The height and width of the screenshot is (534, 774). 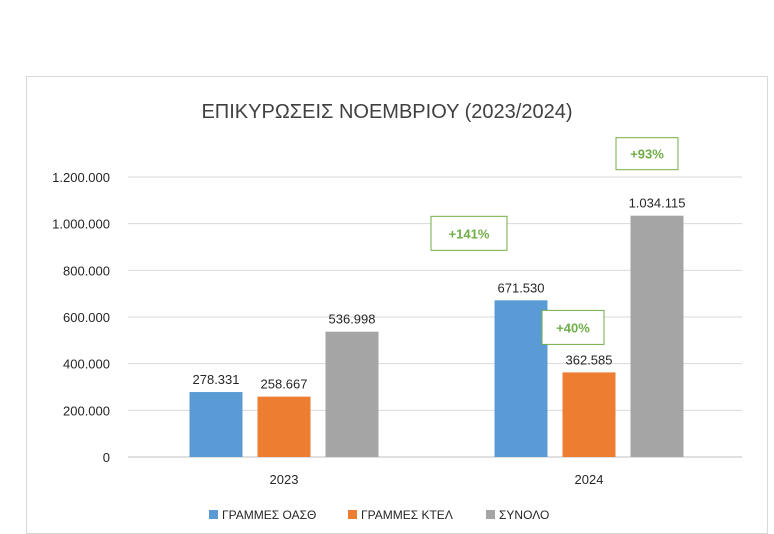 What do you see at coordinates (554, 241) in the screenshot?
I see `annotations: +141% +40% +93%` at bounding box center [554, 241].